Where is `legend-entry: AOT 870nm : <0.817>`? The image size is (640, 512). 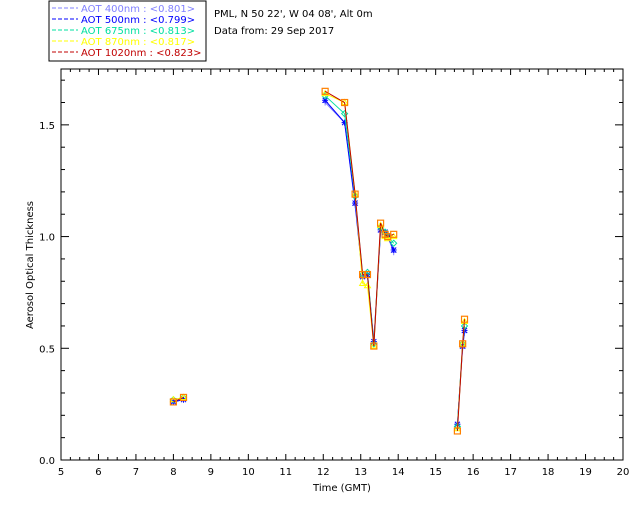 legend-entry: AOT 870nm : <0.817> is located at coordinates (138, 42).